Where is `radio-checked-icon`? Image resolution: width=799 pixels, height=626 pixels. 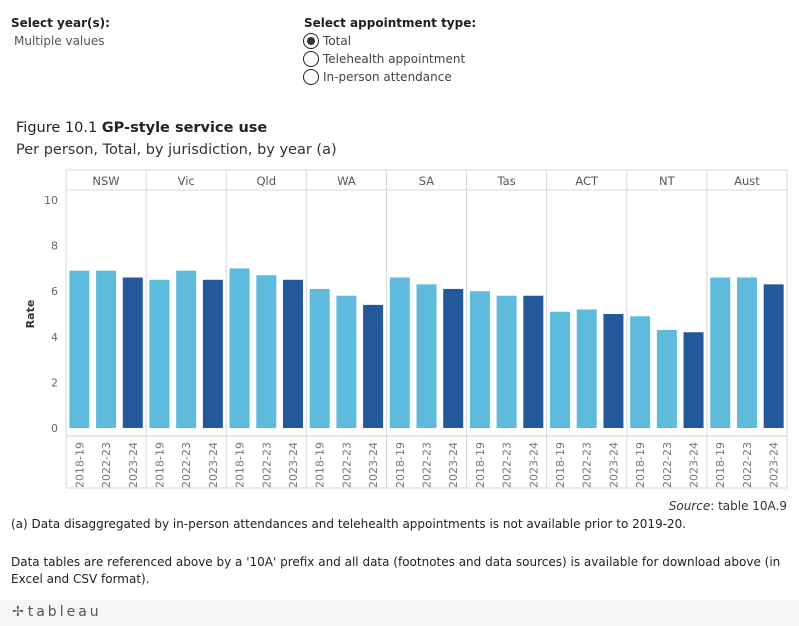
radio-checked-icon is located at coordinates (311, 41).